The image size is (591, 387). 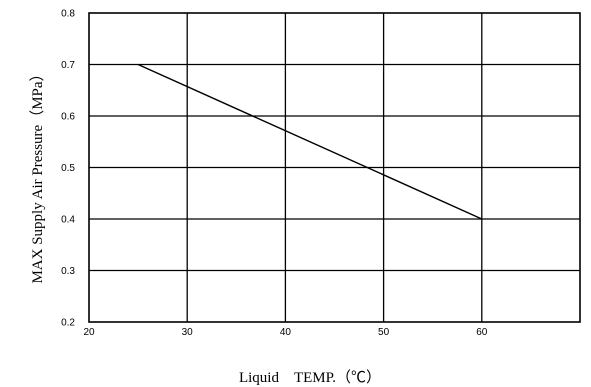 I want to click on y-tick-label: 0.2, so click(x=68, y=323).